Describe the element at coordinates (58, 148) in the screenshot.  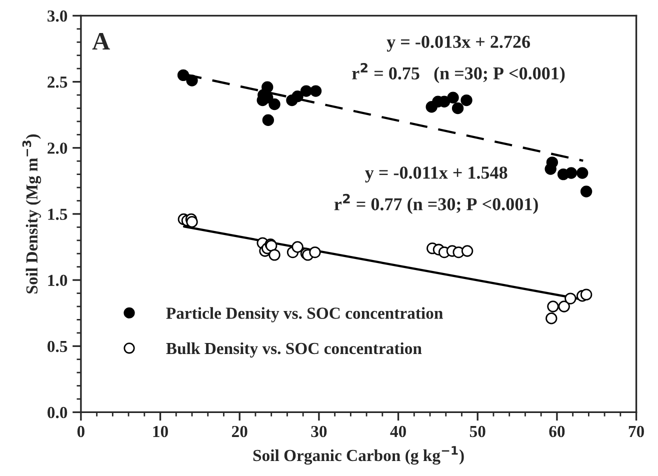
I see `y-tick-label: 2.0` at that location.